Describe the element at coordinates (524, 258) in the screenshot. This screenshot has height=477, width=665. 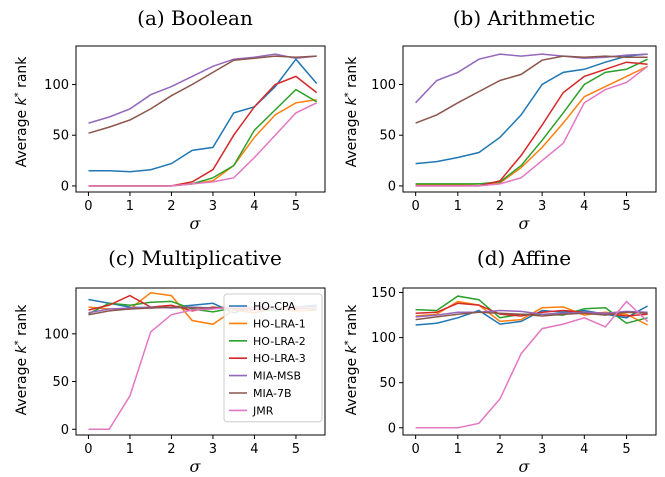
I see `panel-title: (d) Affine` at that location.